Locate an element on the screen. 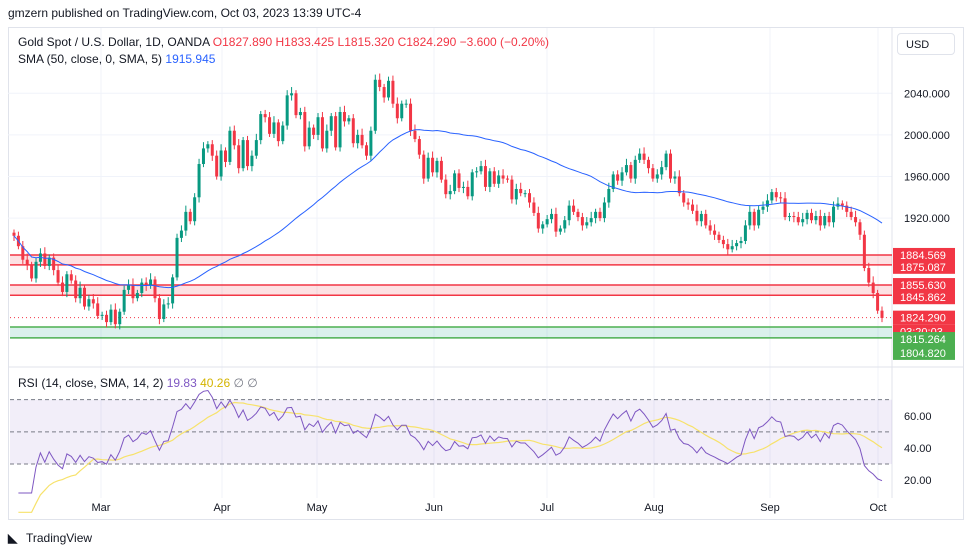 Image resolution: width=970 pixels, height=557 pixels. footer-brand: ◣ TradingView is located at coordinates (50, 538).